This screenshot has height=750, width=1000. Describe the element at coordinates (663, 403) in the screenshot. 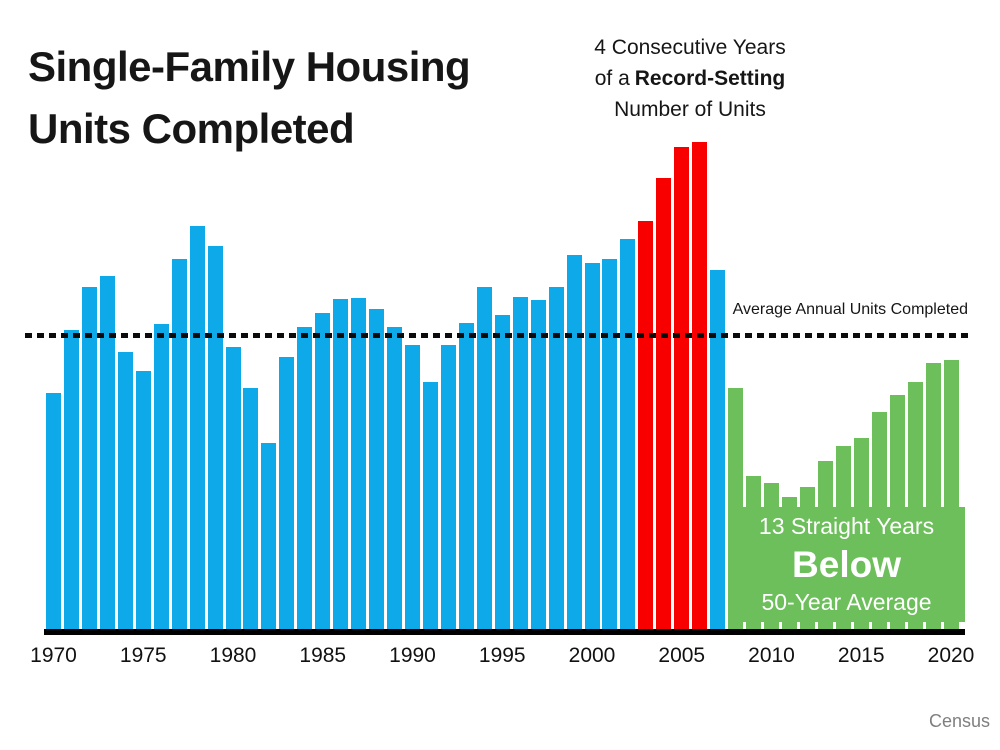

I see `bar-2004` at that location.